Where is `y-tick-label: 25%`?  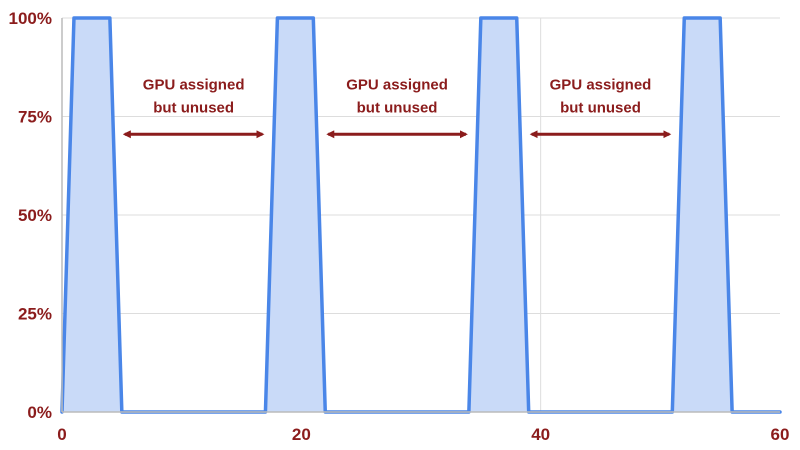 y-tick-label: 25% is located at coordinates (35, 314).